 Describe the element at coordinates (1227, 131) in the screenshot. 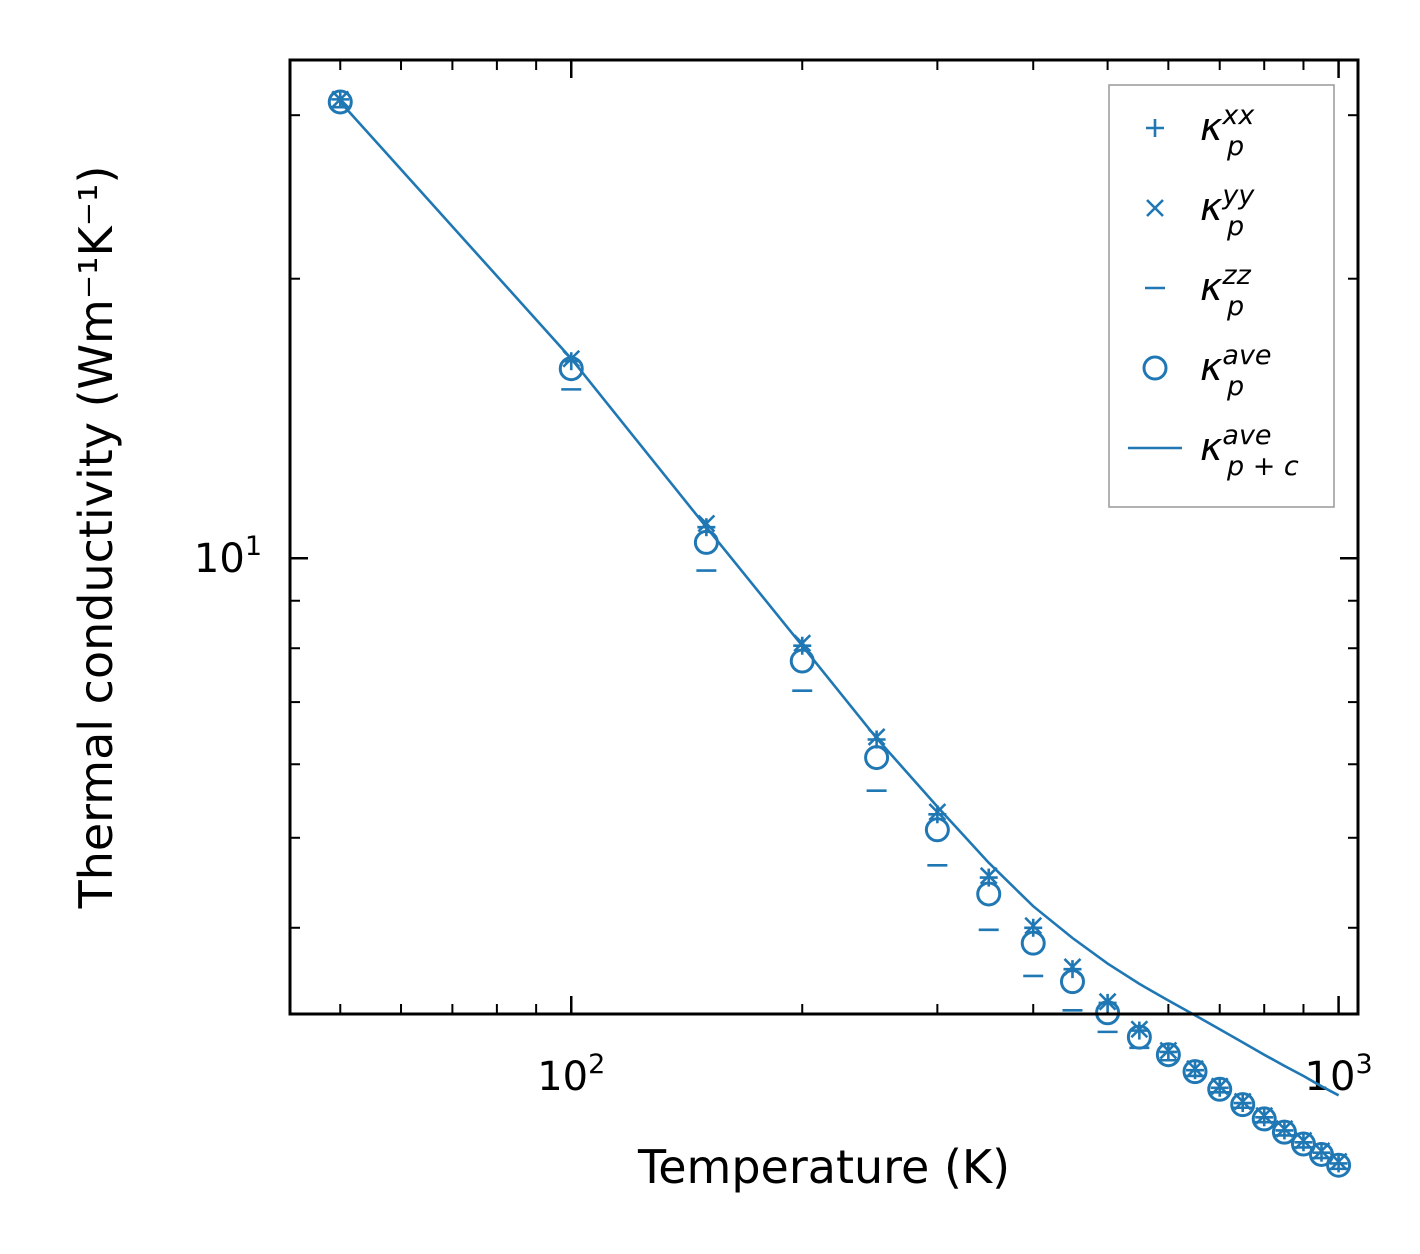

I see `legend-label-kxx: κxx p` at that location.